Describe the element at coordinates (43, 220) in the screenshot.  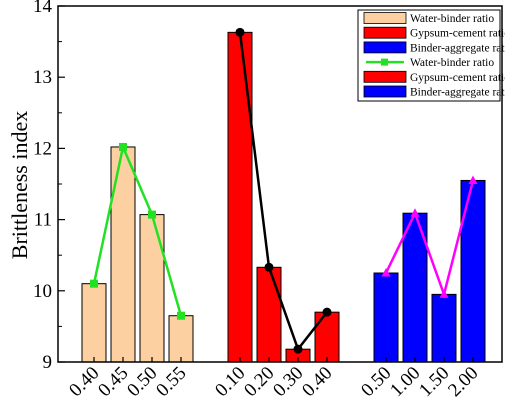
I see `y-tick-label: 11` at that location.